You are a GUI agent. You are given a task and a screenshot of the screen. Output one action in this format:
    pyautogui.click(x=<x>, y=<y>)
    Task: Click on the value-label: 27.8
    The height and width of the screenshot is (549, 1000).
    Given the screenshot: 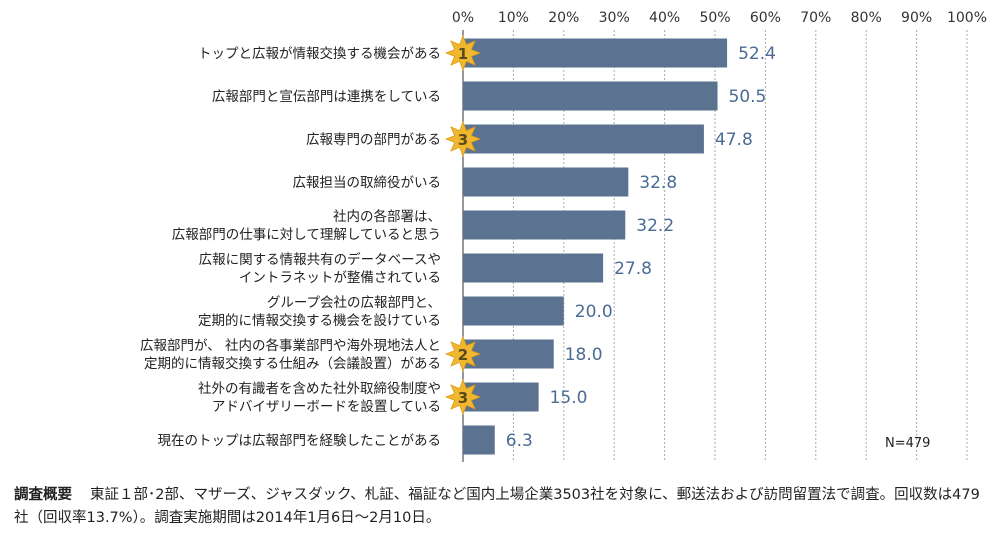 What is the action you would take?
    pyautogui.click(x=633, y=269)
    